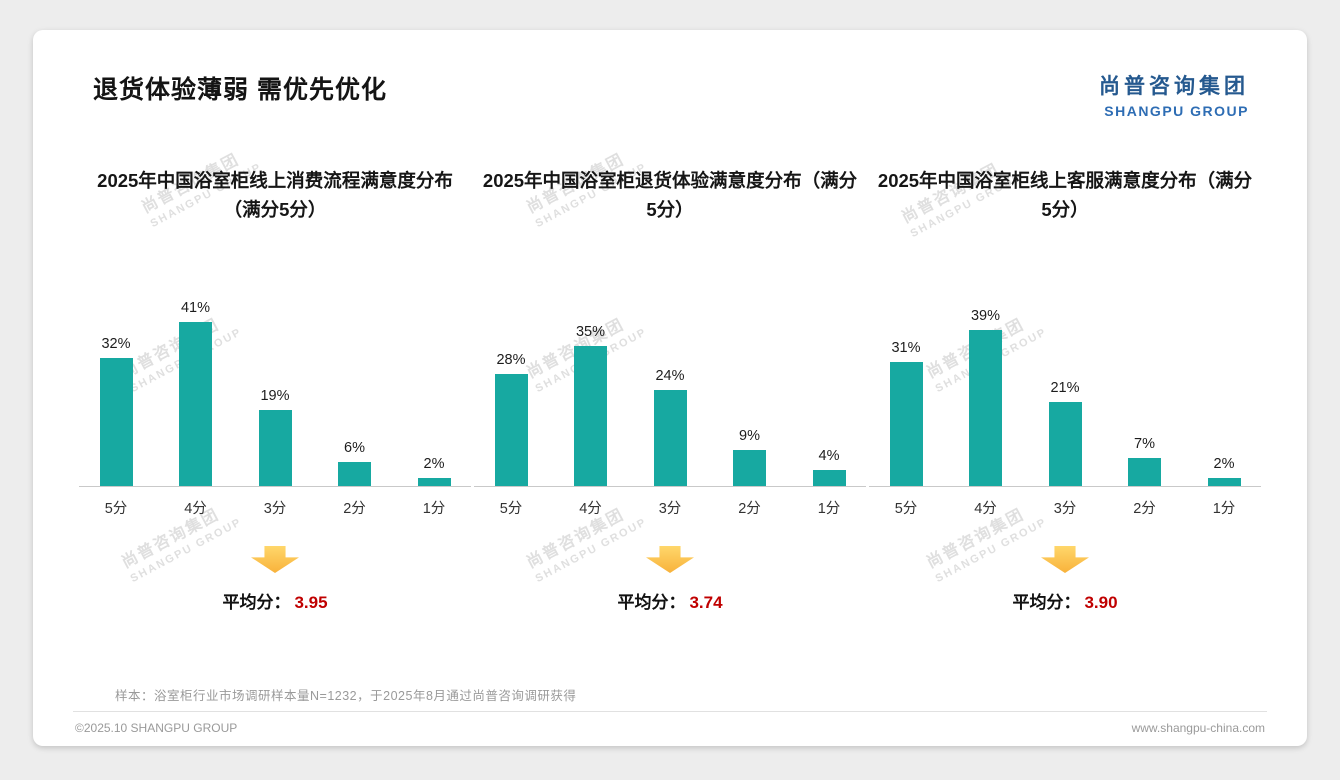 The width and height of the screenshot is (1340, 780). Describe the element at coordinates (670, 195) in the screenshot. I see `chart-title: 2025年中国浴室柜退货体验满意度分布（满分5分）` at that location.